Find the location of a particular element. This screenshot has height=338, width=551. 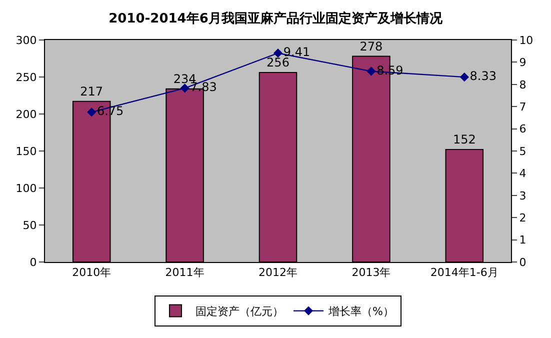

data-label: 278 is located at coordinates (371, 46).